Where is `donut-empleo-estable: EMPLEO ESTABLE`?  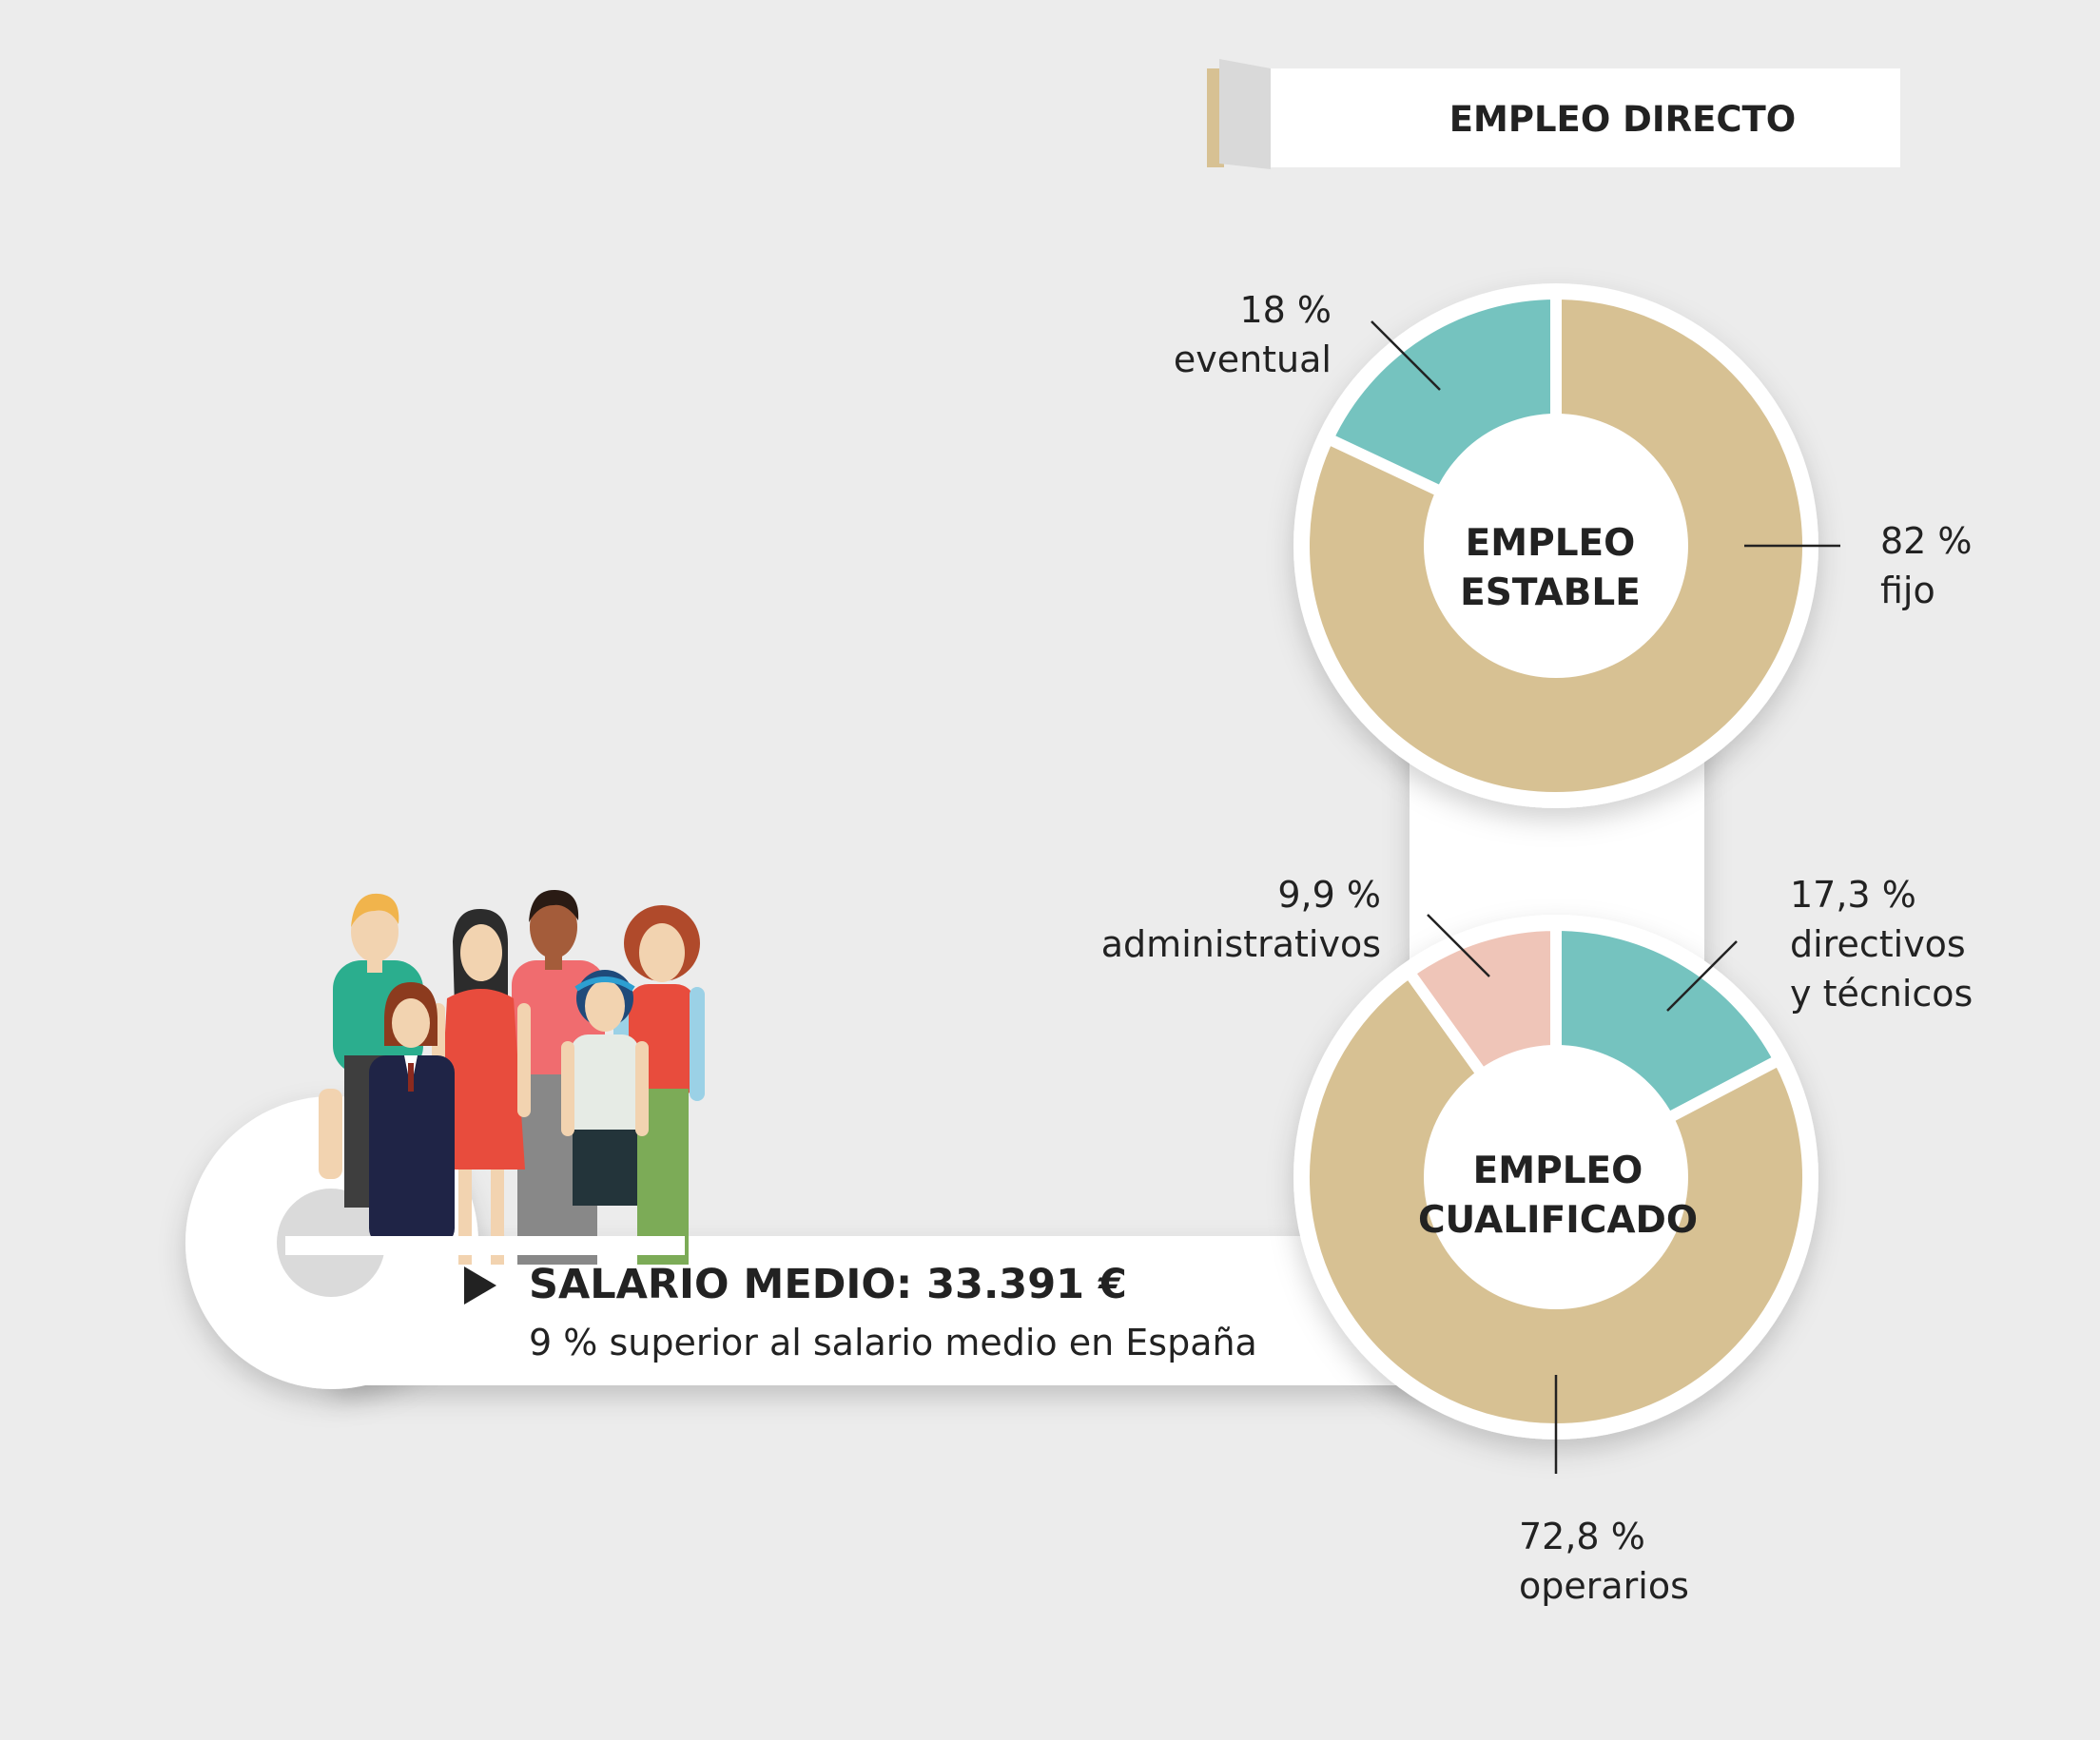
donut-empleo-estable: EMPLEO ESTABLE is located at coordinates (1555, 545).